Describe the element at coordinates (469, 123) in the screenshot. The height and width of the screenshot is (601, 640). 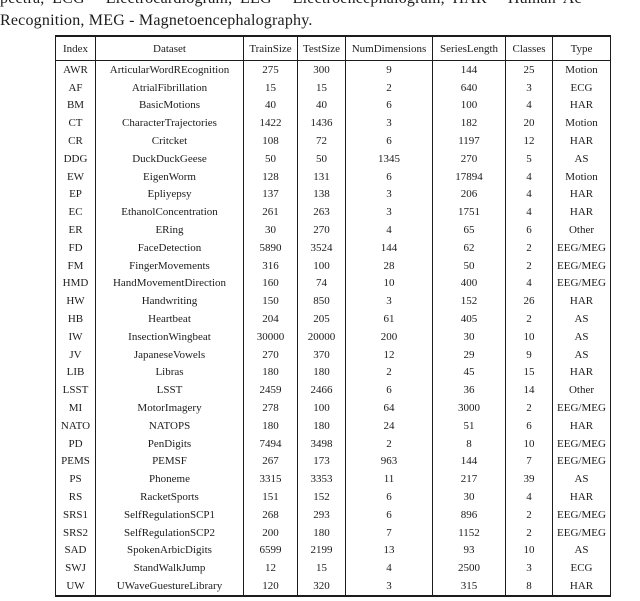
I see `table-cell: 182` at that location.